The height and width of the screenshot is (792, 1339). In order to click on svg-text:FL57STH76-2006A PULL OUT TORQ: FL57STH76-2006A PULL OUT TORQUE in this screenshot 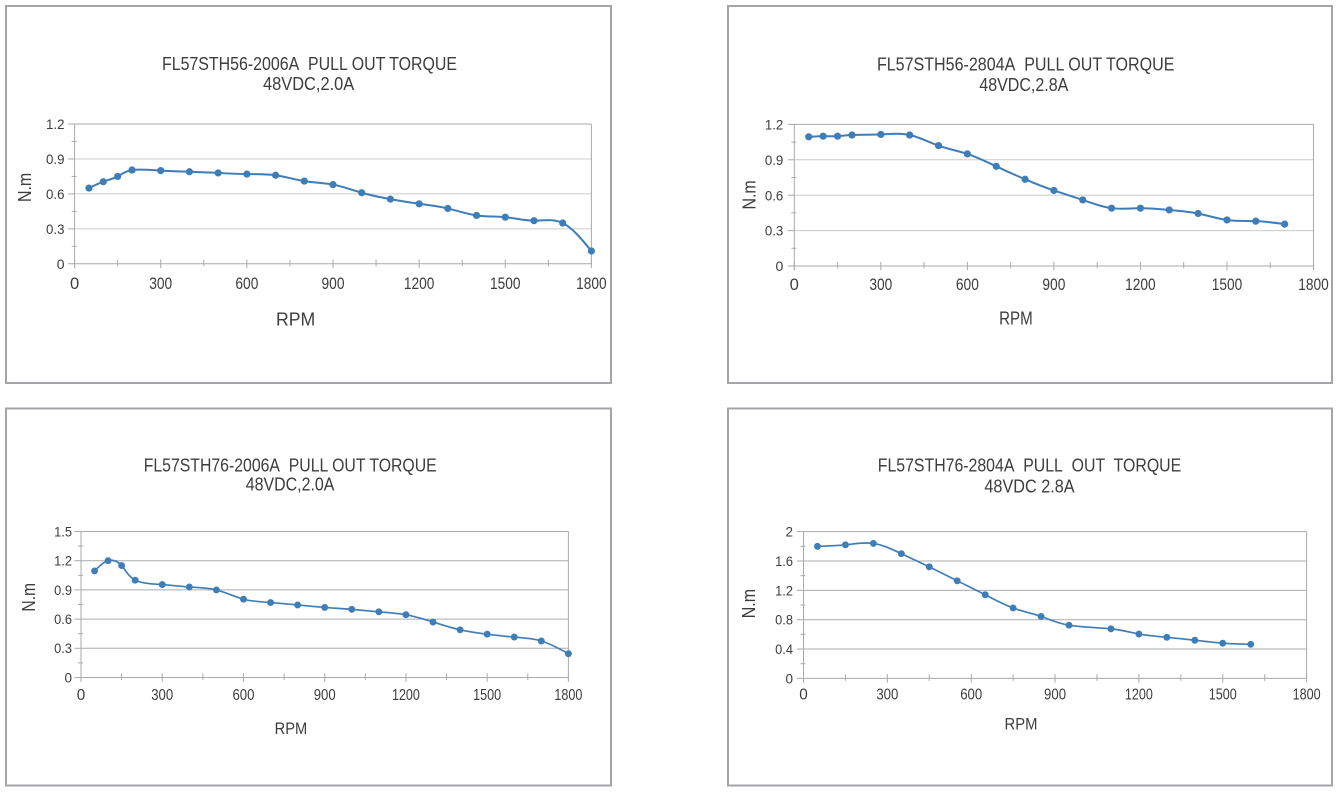, I will do `click(290, 466)`.